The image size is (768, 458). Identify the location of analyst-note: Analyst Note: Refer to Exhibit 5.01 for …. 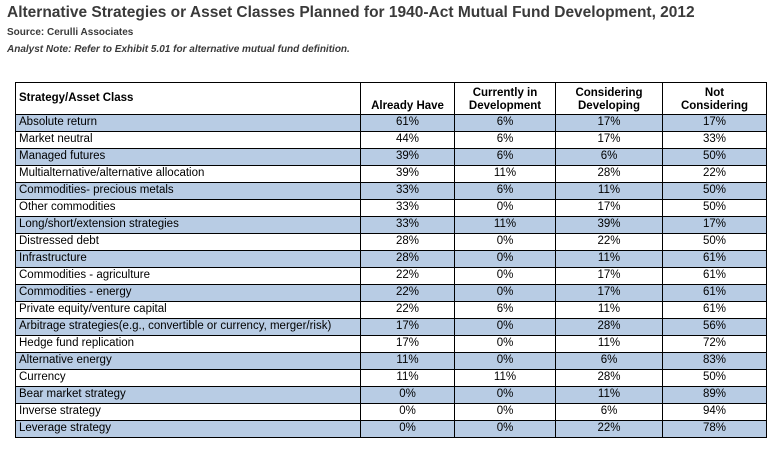
(178, 49).